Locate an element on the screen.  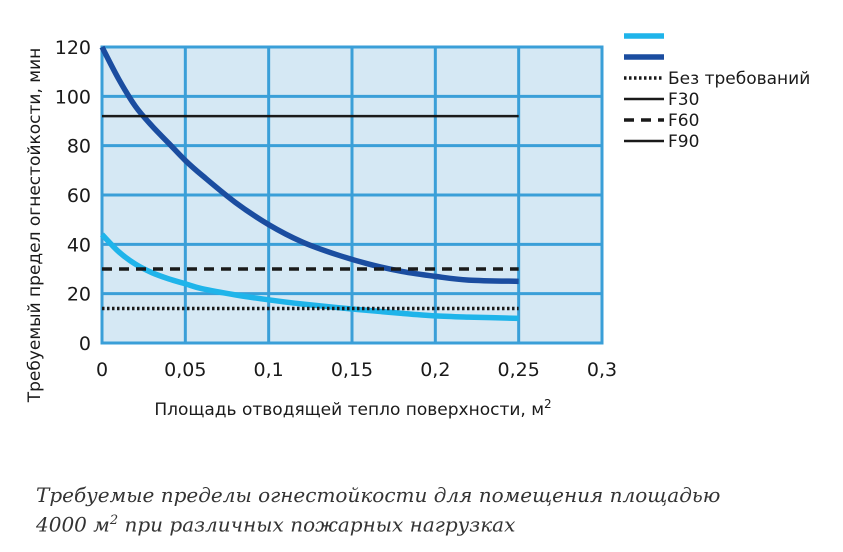
y-tick-label: 40 is located at coordinates (79, 245).